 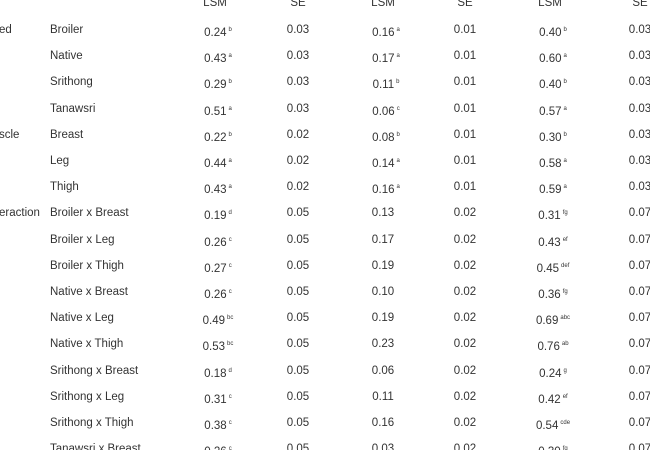 What do you see at coordinates (383, 370) in the screenshot?
I see `cell-value: 0.06` at bounding box center [383, 370].